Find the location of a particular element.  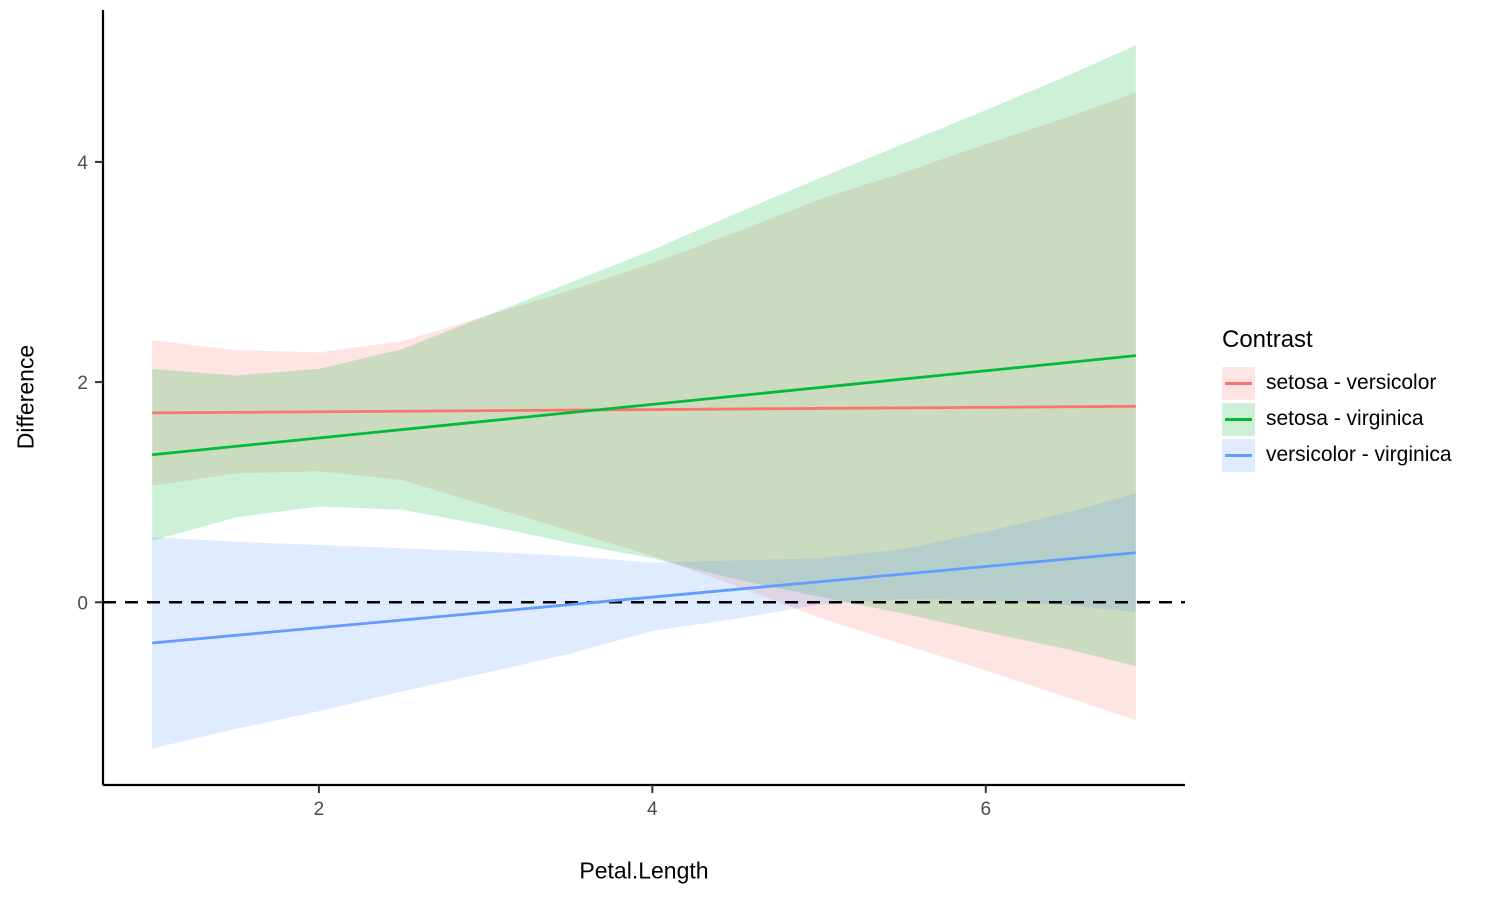

trend-line-setosa-versicolor is located at coordinates (644, 409).